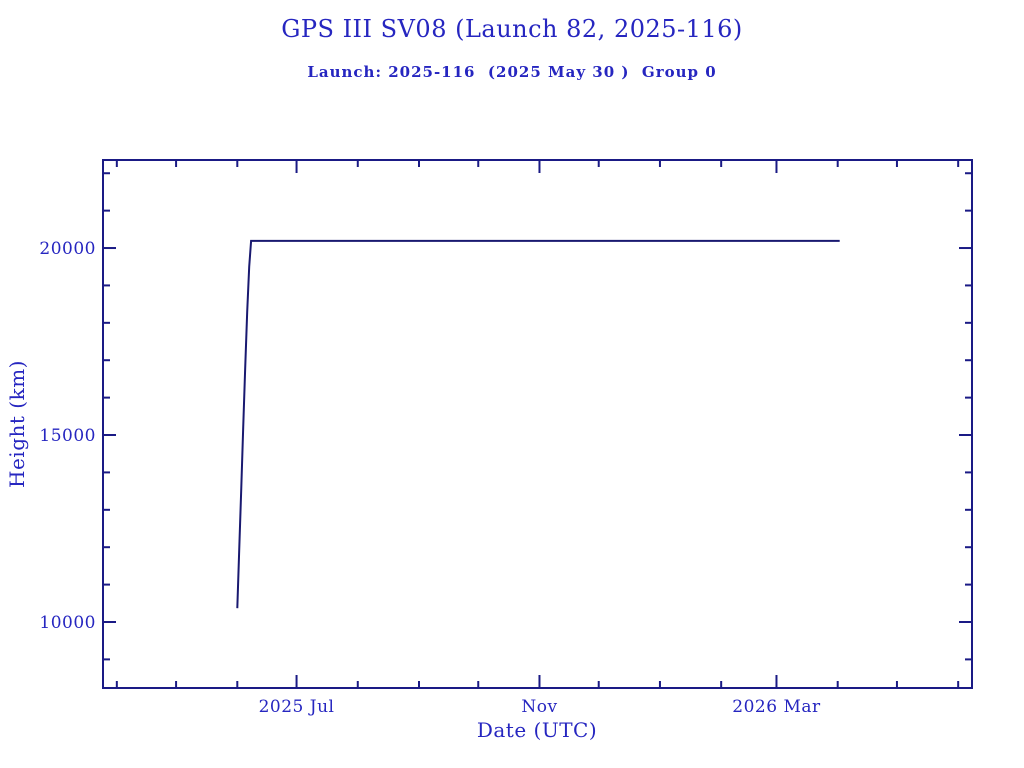 The width and height of the screenshot is (1024, 768). What do you see at coordinates (776, 707) in the screenshot?
I see `x-tick-label: 2026 Mar` at bounding box center [776, 707].